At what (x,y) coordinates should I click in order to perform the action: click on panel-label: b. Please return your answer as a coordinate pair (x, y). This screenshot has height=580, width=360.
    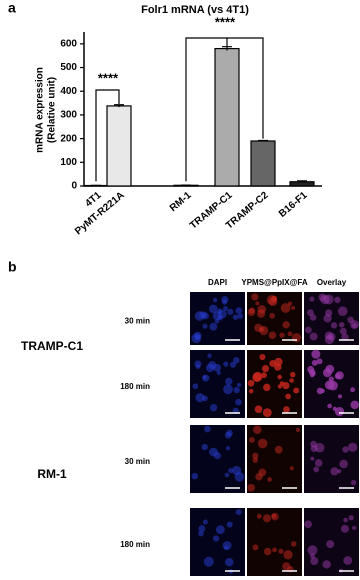
    Looking at the image, I should click on (12, 267).